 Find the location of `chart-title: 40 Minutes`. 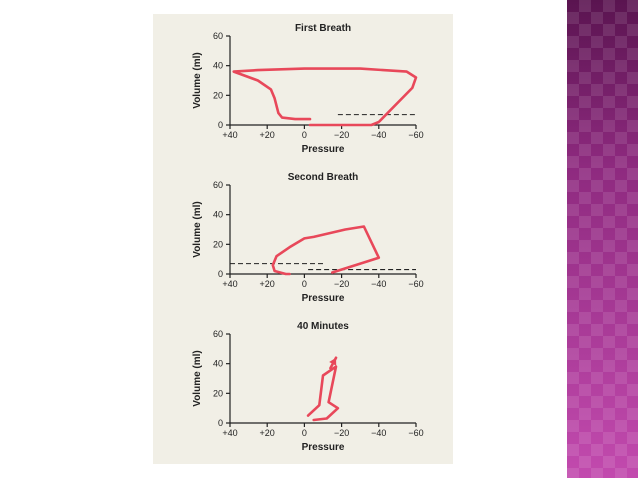

chart-title: 40 Minutes is located at coordinates (323, 326).